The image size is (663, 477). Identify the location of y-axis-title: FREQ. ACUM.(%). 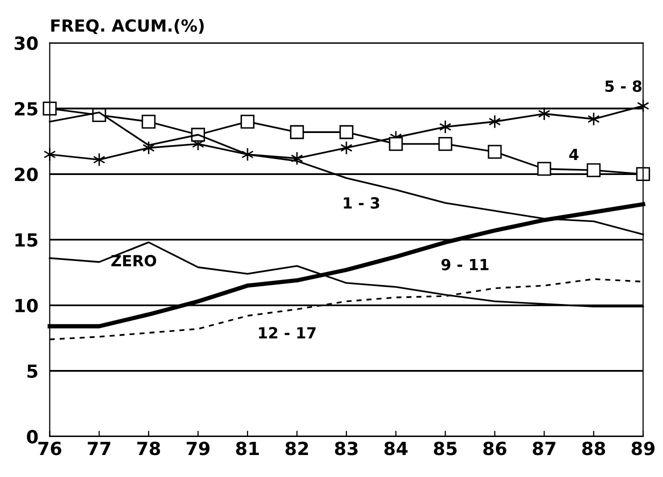
(127, 26).